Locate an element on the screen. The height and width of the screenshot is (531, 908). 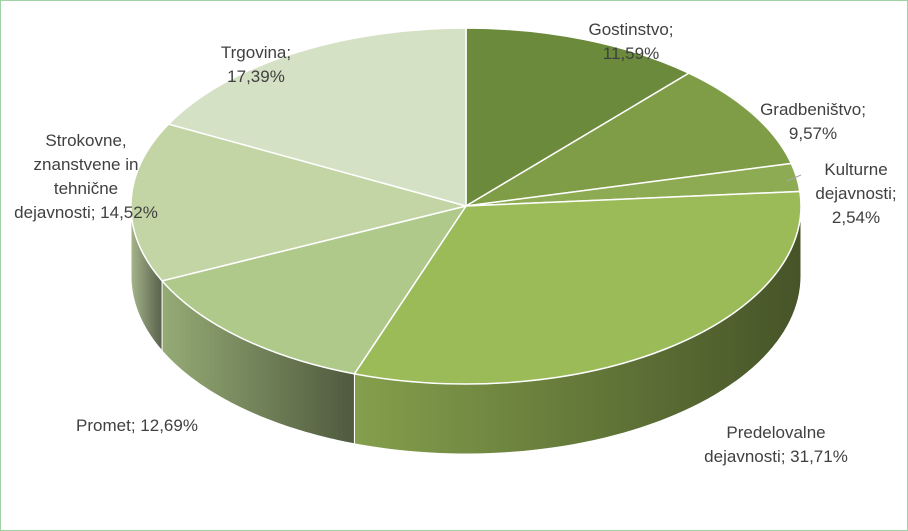
data-label: Kulturne dejavnosti; 2,54% is located at coordinates (856, 193).